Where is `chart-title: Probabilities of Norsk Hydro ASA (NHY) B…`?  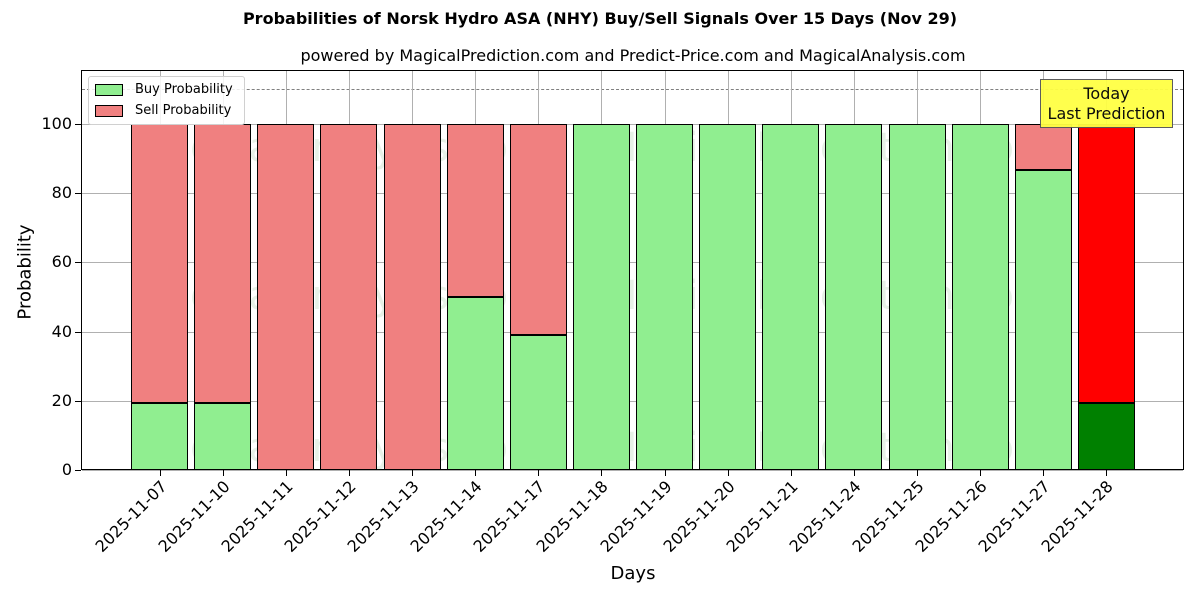 chart-title: Probabilities of Norsk Hydro ASA (NHY) B… is located at coordinates (600, 18).